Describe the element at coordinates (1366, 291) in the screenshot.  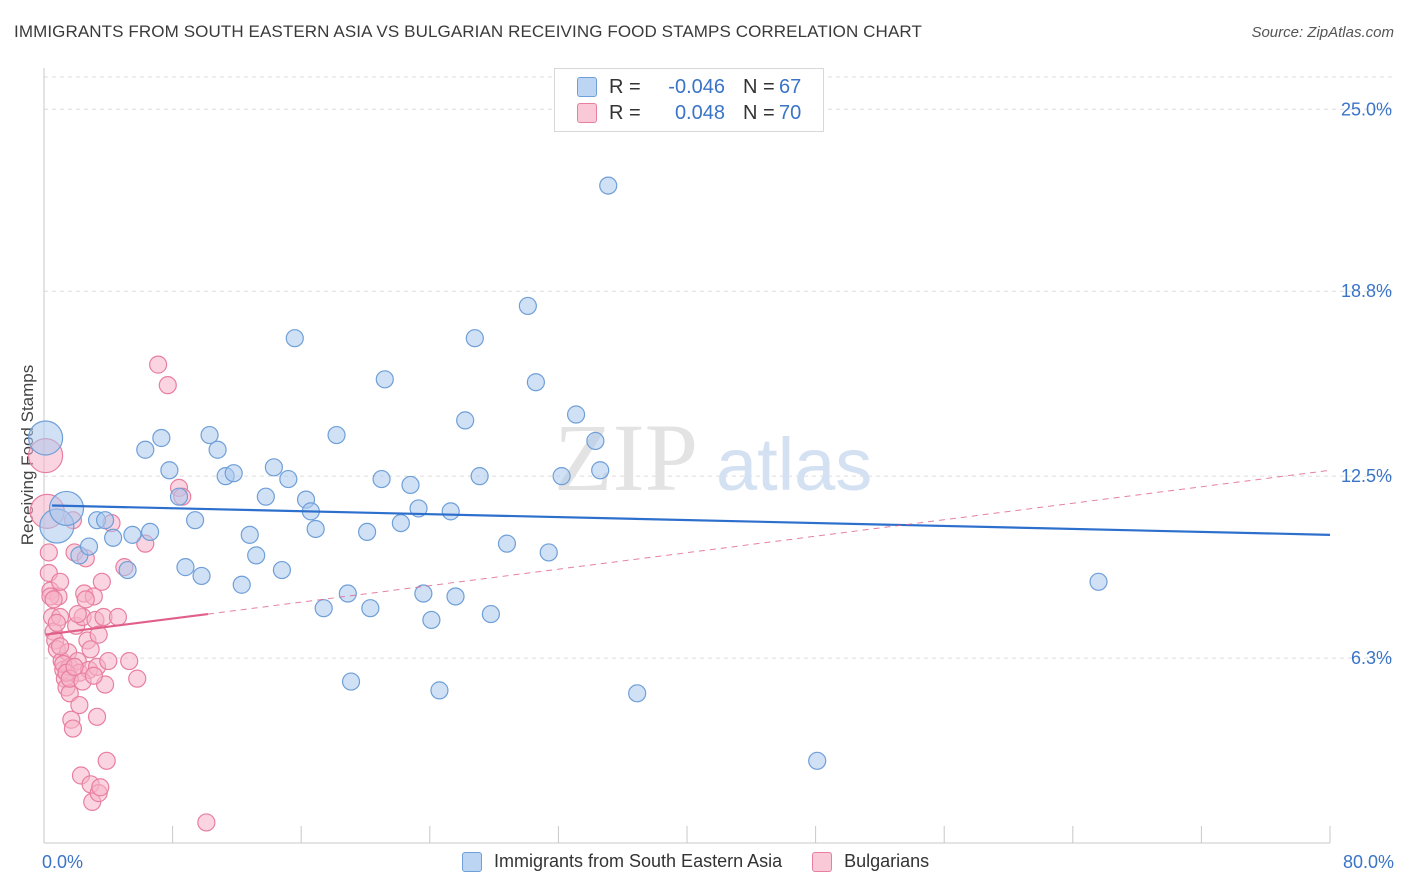
I see `y-tick-label: 18.8%` at that location.